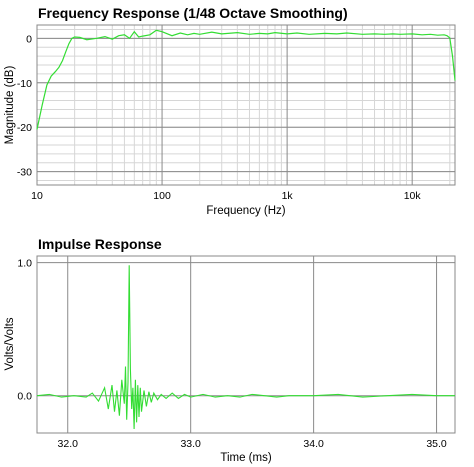 The image size is (474, 467). I want to click on x-tick-label: 100, so click(162, 196).